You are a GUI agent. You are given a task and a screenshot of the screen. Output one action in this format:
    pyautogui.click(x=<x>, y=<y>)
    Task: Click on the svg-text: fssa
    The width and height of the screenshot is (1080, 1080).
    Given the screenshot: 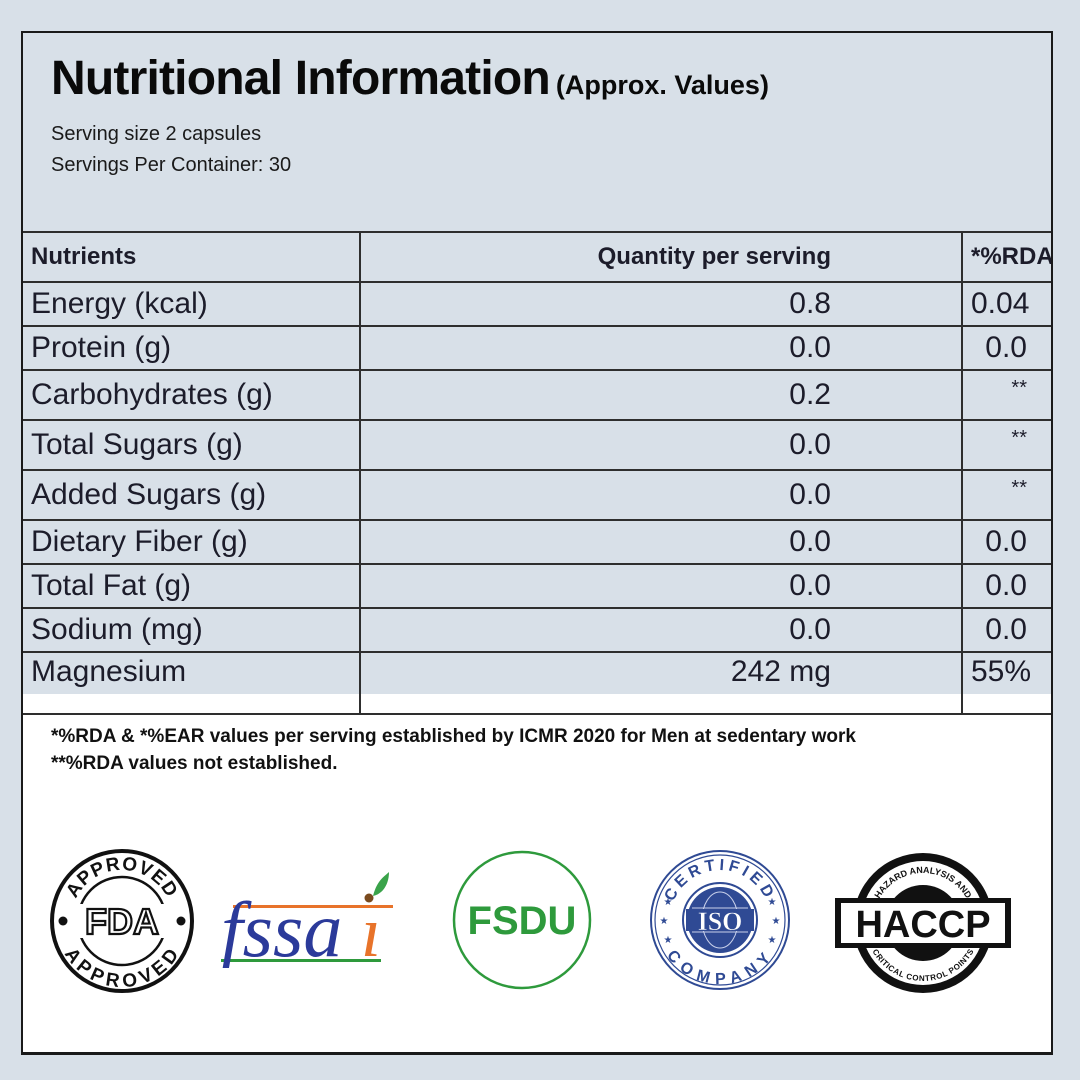 What is the action you would take?
    pyautogui.click(x=281, y=927)
    